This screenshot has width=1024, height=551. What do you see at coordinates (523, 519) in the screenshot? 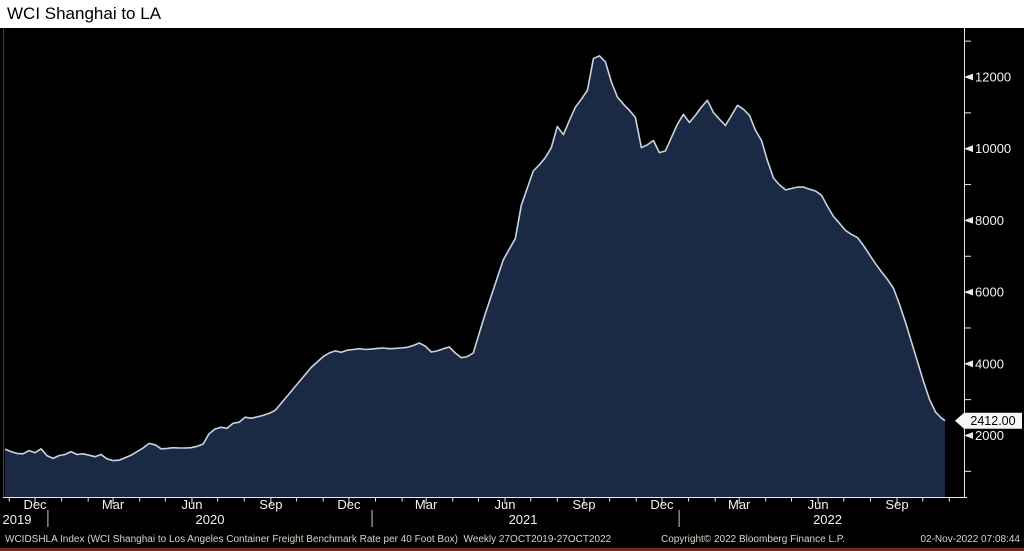
I see `year-label: 2021` at bounding box center [523, 519].